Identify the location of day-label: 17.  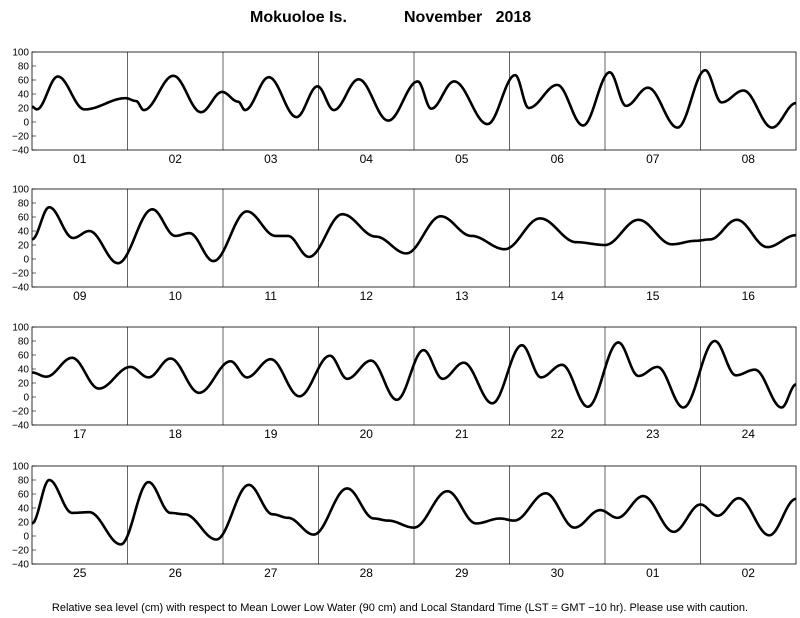
(80, 434).